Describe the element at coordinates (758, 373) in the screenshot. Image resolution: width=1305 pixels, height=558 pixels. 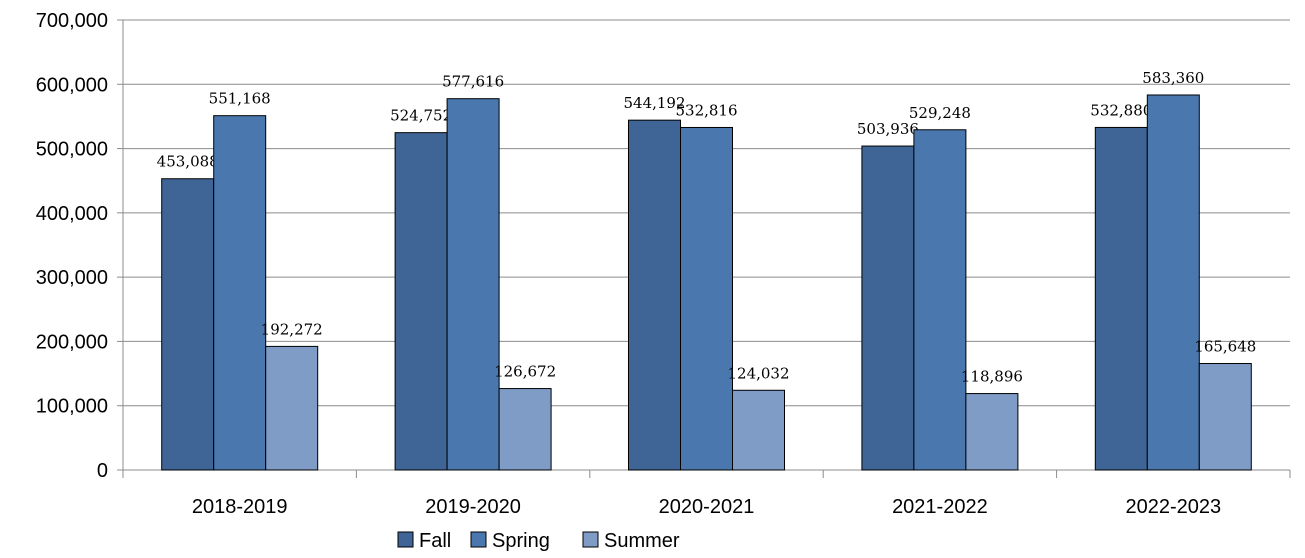
I see `data-label: 124,032` at that location.